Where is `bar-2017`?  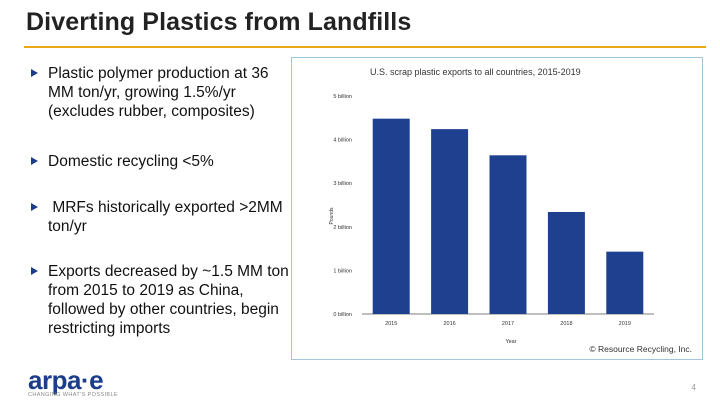
bar-2017 is located at coordinates (508, 234).